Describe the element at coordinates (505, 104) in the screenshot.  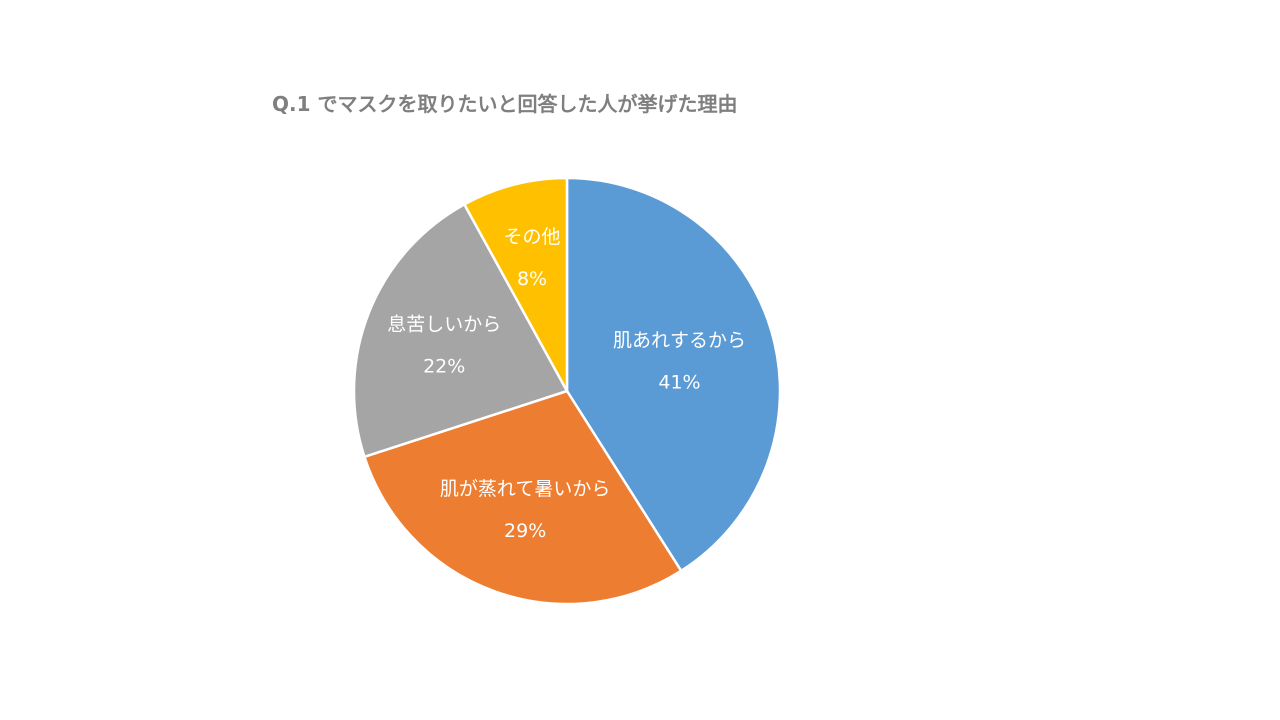
I see `chart-title: Q.1 でマスクを取りたいと回答した人が挙げた理由` at that location.